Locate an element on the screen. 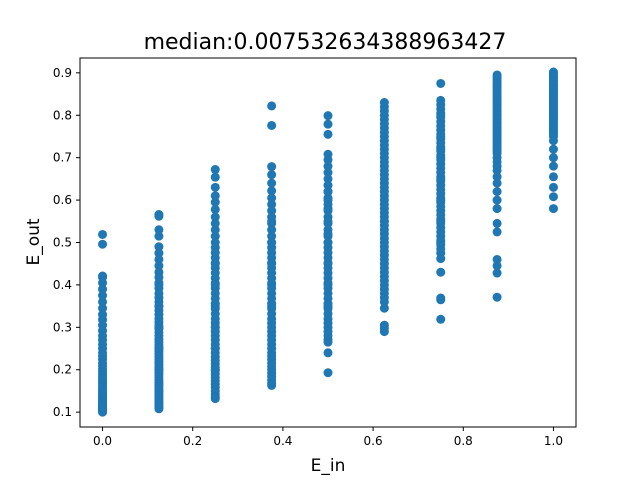 This screenshot has height=480, width=640. y-tick-label: 0.4 is located at coordinates (62, 285).